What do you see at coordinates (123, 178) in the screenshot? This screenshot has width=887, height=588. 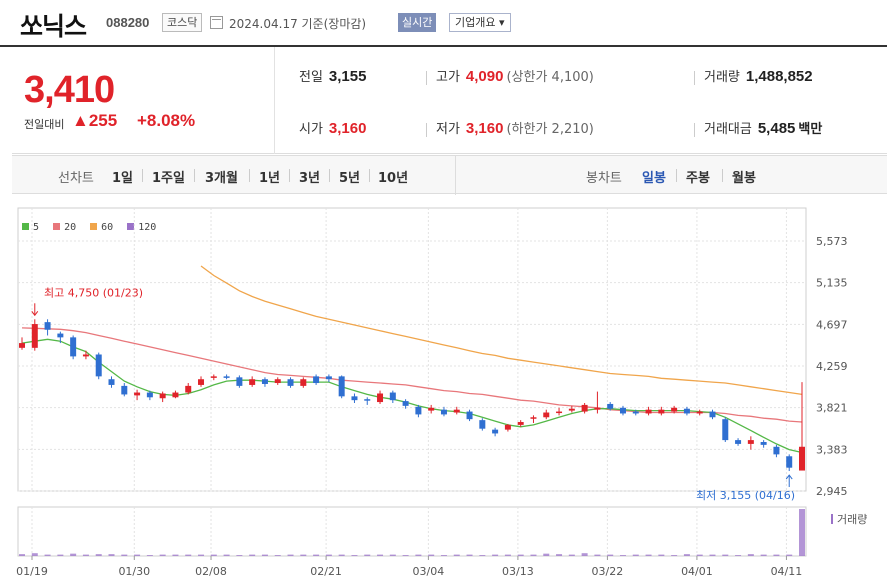 I see `period-1d: 1일` at bounding box center [123, 178].